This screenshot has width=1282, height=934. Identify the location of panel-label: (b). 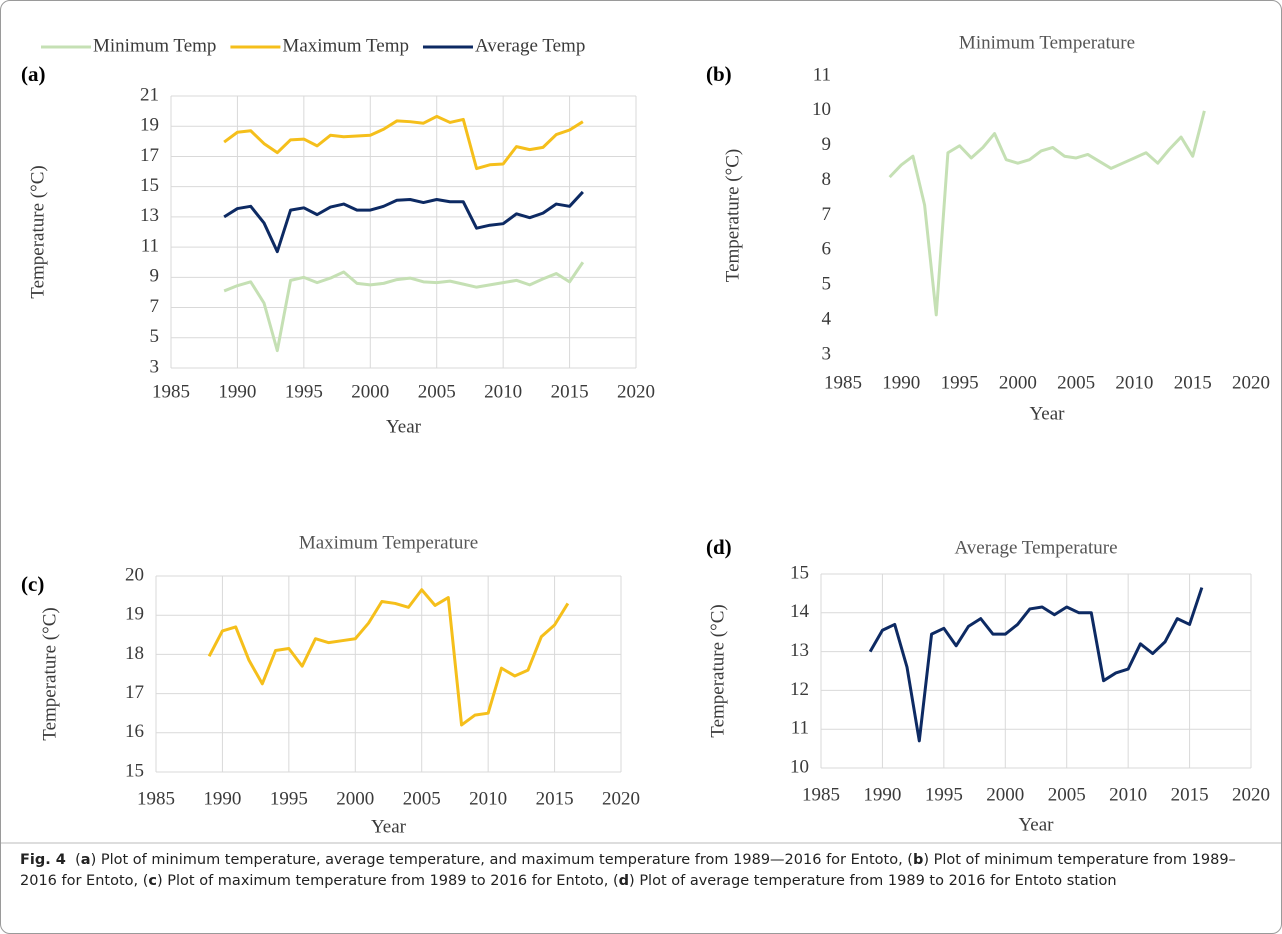
(719, 74).